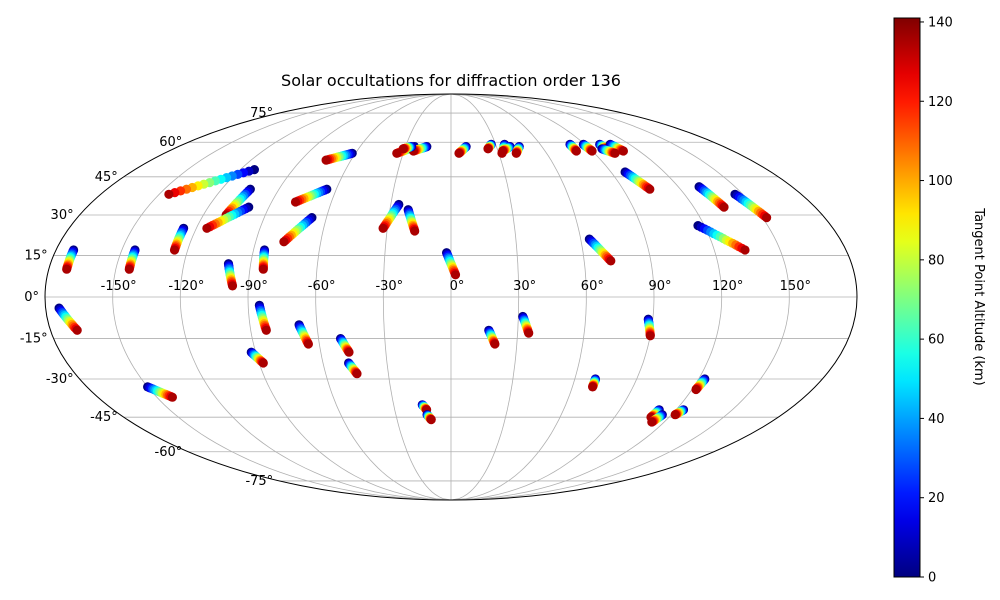  Describe the element at coordinates (940, 181) in the screenshot. I see `colorbar-tick-label: 100` at that location.